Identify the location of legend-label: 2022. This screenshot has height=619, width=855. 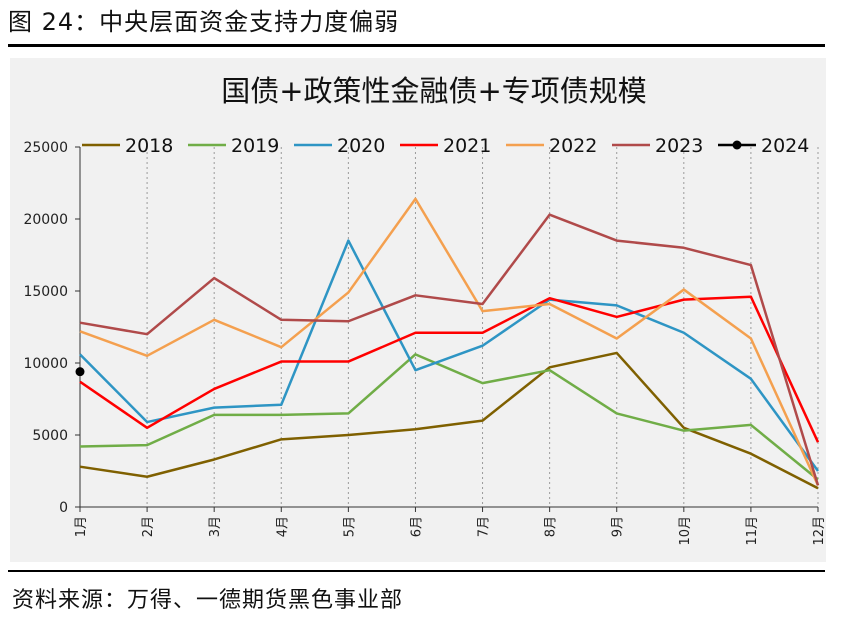
(573, 146).